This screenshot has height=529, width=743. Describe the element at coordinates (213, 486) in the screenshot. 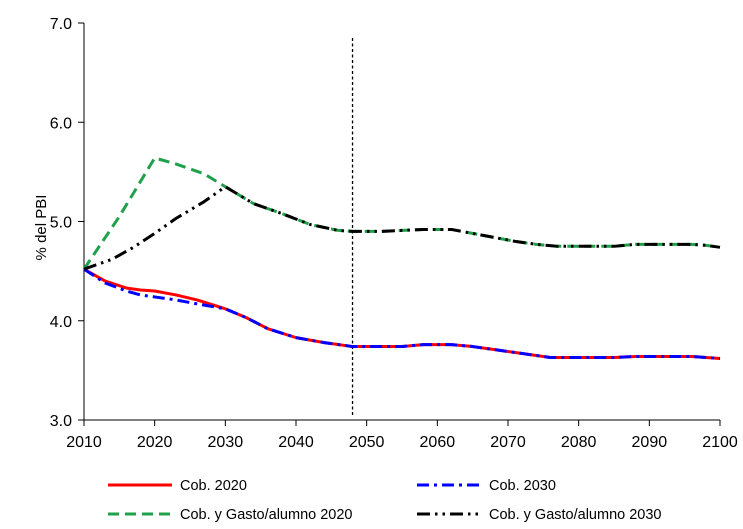

I see `legend-label-cob-2020: Cob. 2020` at that location.